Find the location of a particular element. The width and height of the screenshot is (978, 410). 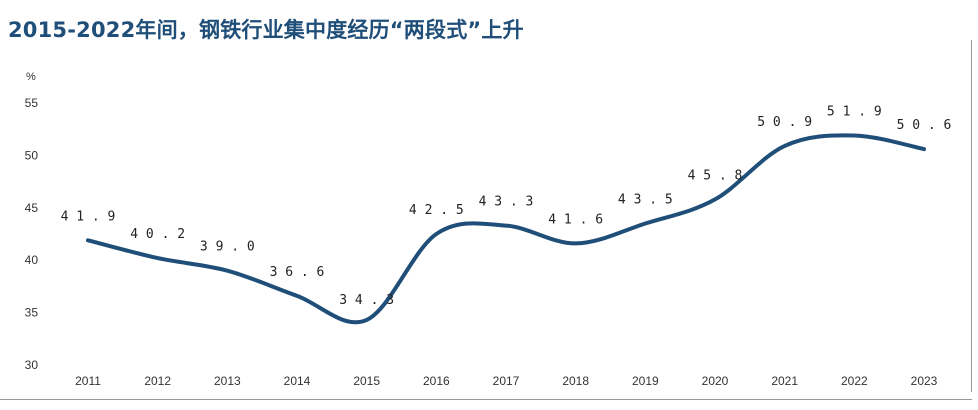

data-label: 3 4 . 3 is located at coordinates (366, 300).